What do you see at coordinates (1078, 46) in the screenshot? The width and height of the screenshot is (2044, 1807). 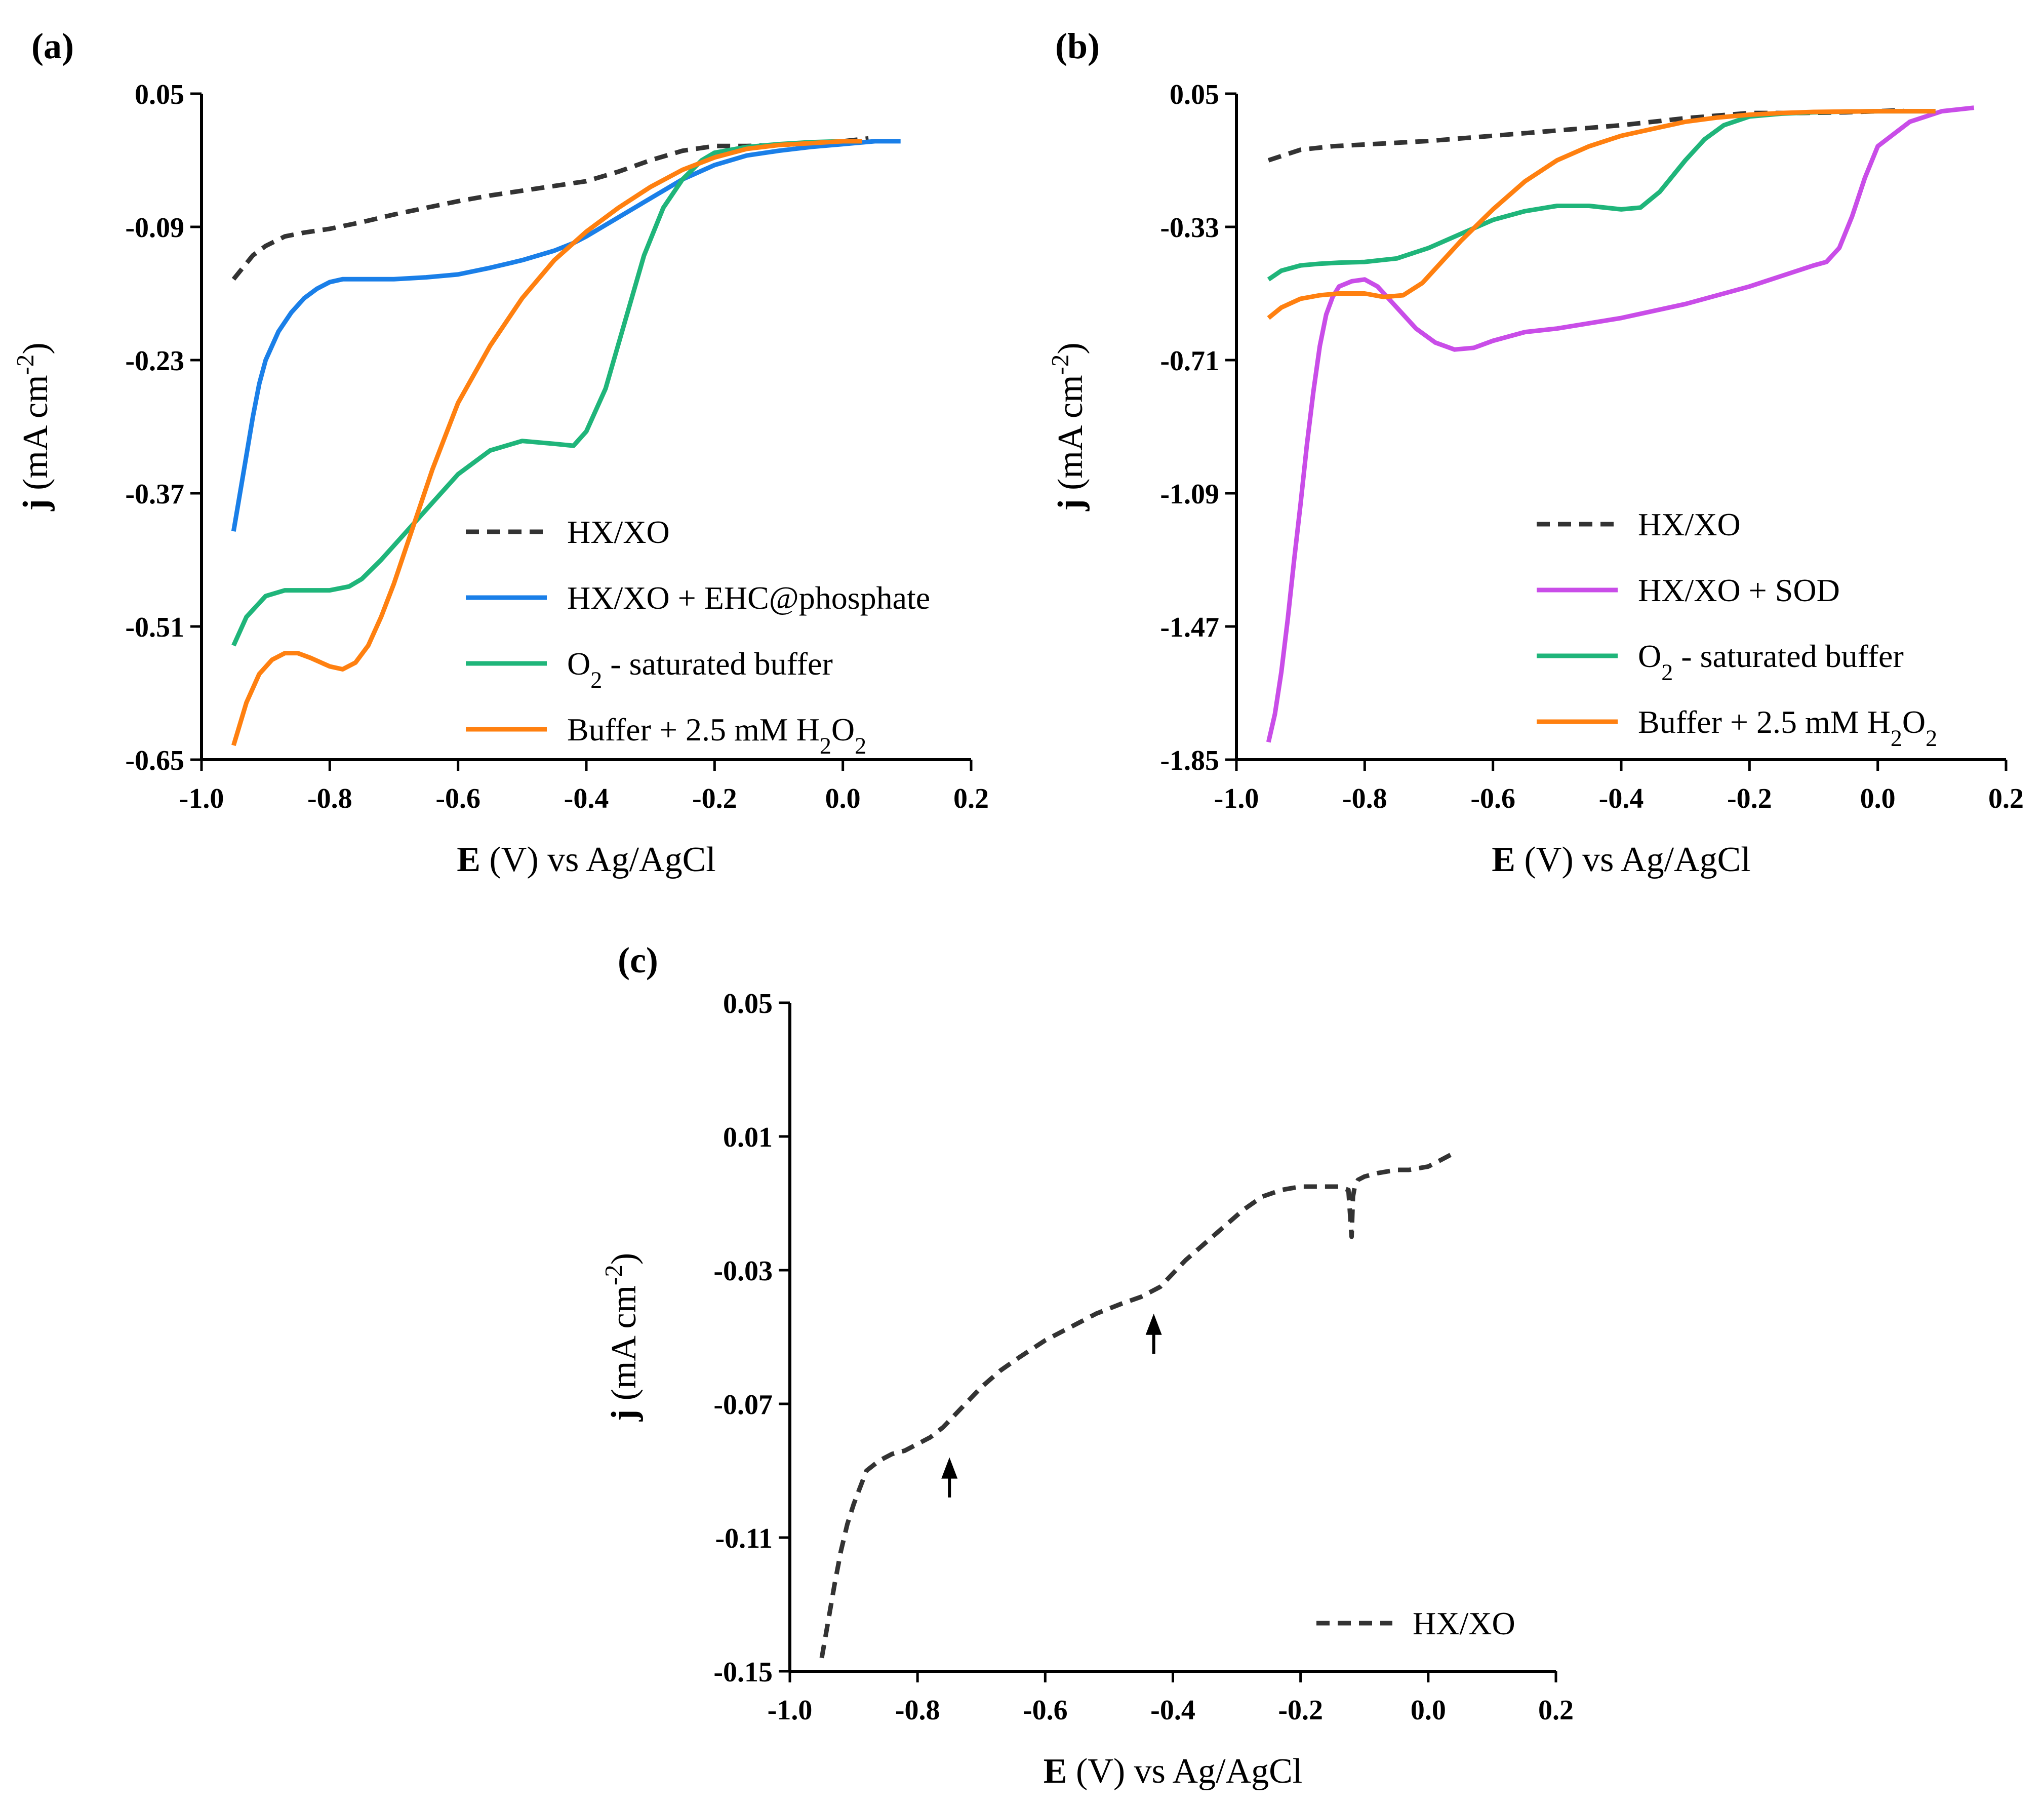 I see `panel-label: (b)` at bounding box center [1078, 46].